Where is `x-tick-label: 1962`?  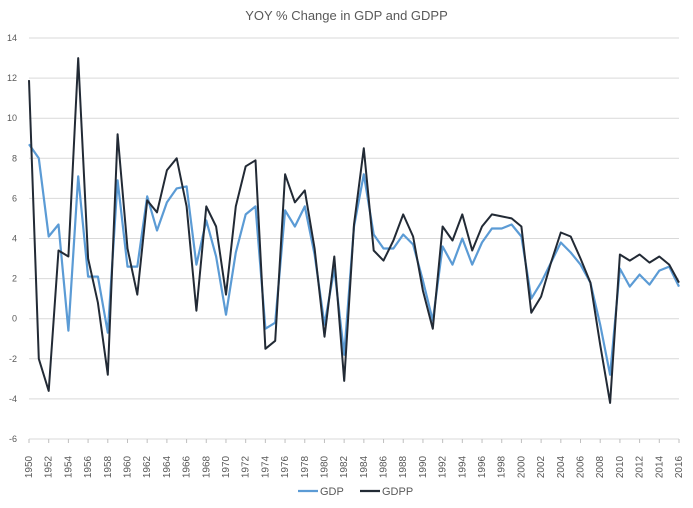
x-tick-label: 1962 is located at coordinates (147, 466).